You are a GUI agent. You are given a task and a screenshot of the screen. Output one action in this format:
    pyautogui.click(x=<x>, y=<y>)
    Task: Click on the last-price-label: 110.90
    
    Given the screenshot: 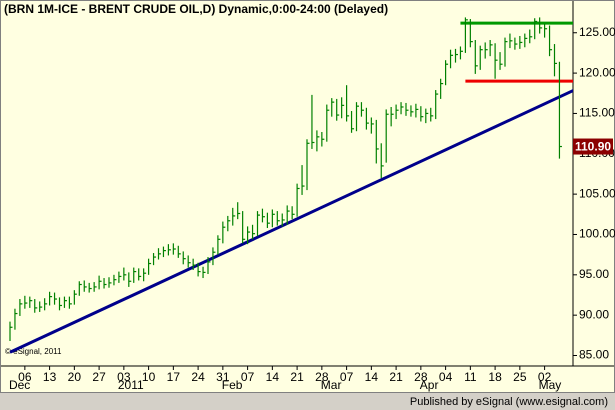 What is the action you would take?
    pyautogui.click(x=593, y=147)
    